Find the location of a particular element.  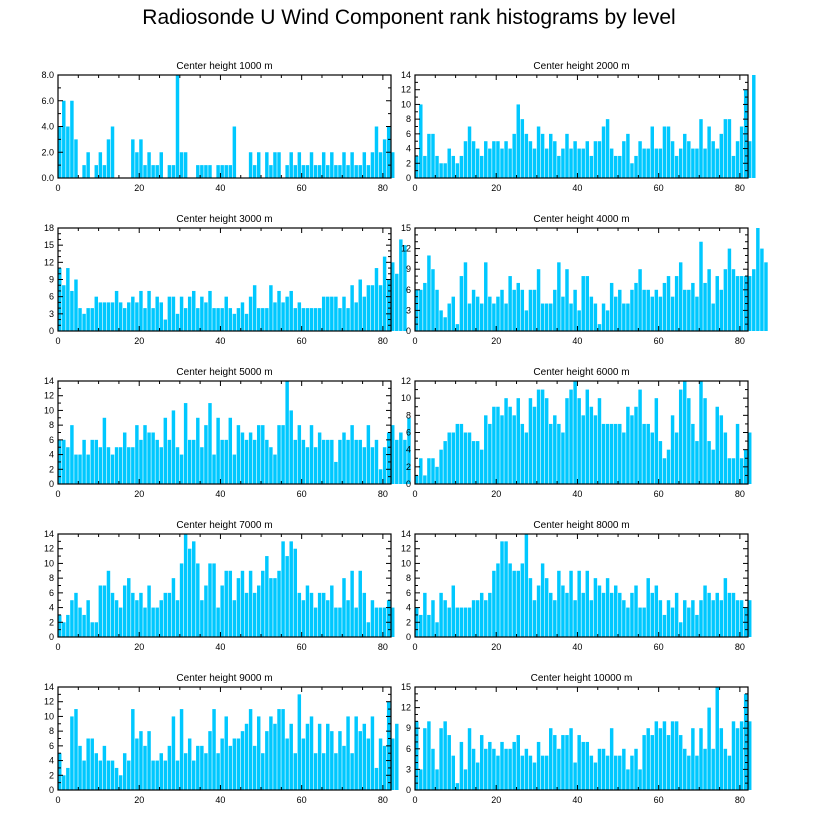

y-tick-label: 10 is located at coordinates (406, 563).